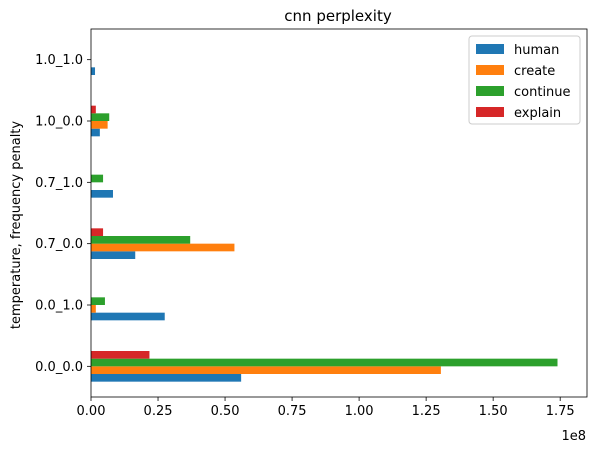  I want to click on legend-box, so click(524, 80).